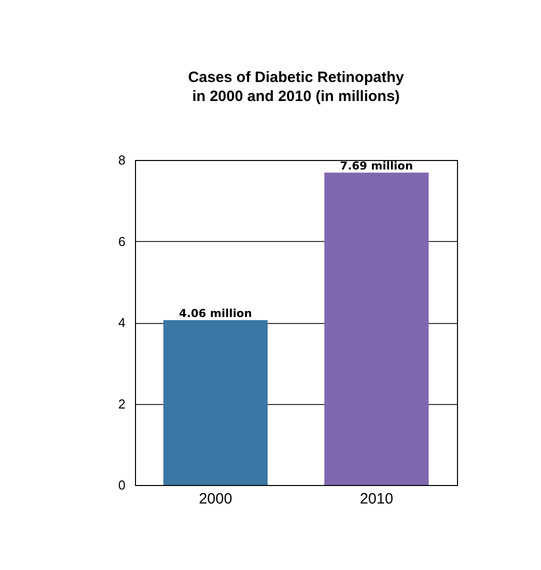  Describe the element at coordinates (122, 404) in the screenshot. I see `y-tick-label: 2` at that location.